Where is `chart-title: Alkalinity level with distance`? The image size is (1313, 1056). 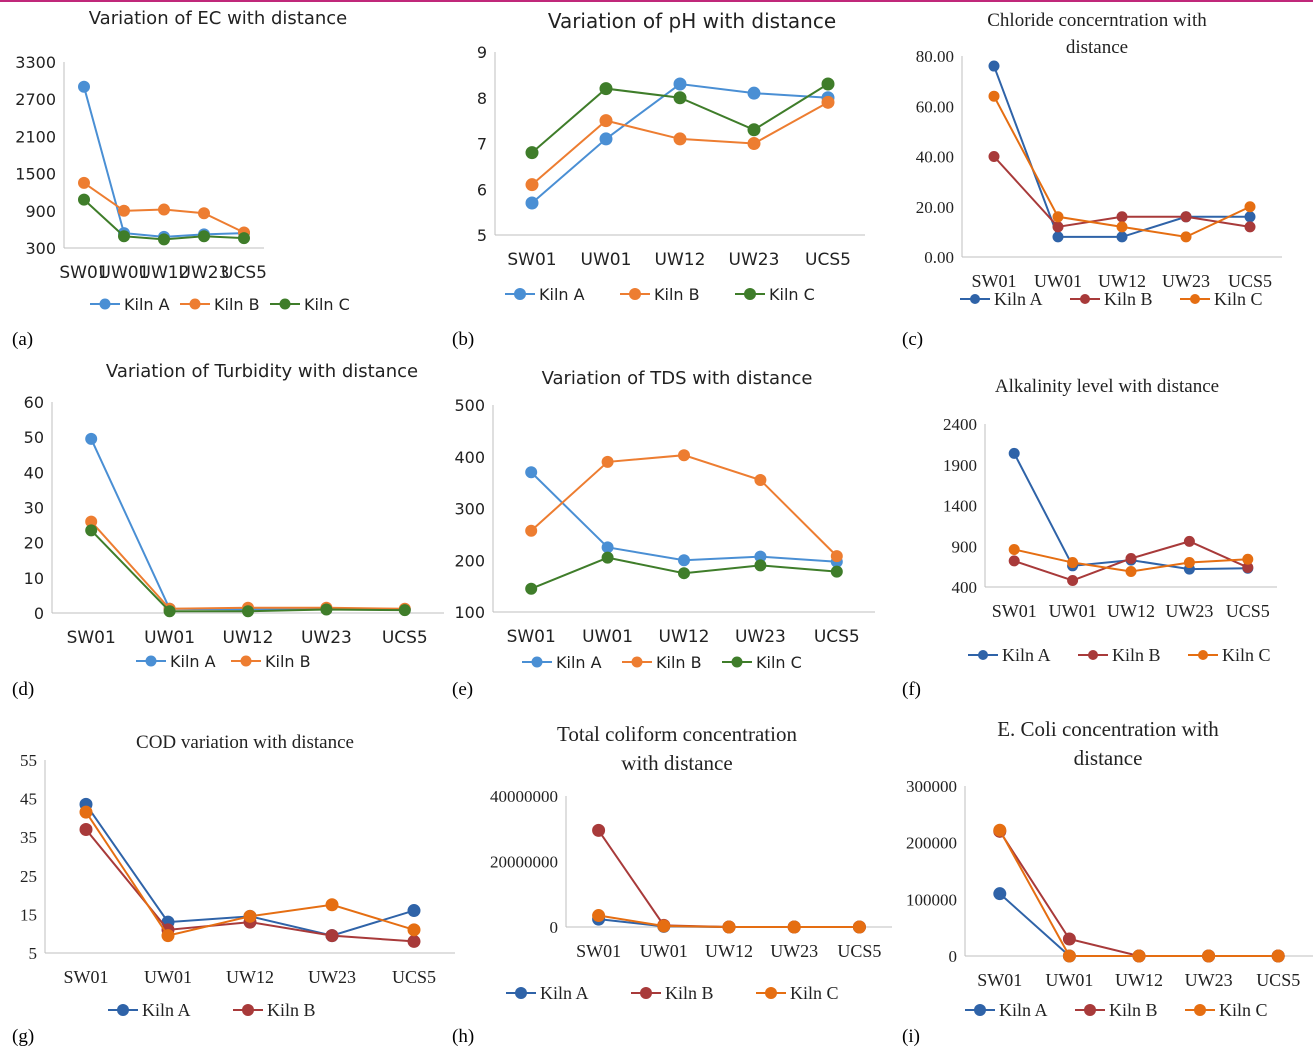 chart-title: Alkalinity level with distance is located at coordinates (1107, 386).